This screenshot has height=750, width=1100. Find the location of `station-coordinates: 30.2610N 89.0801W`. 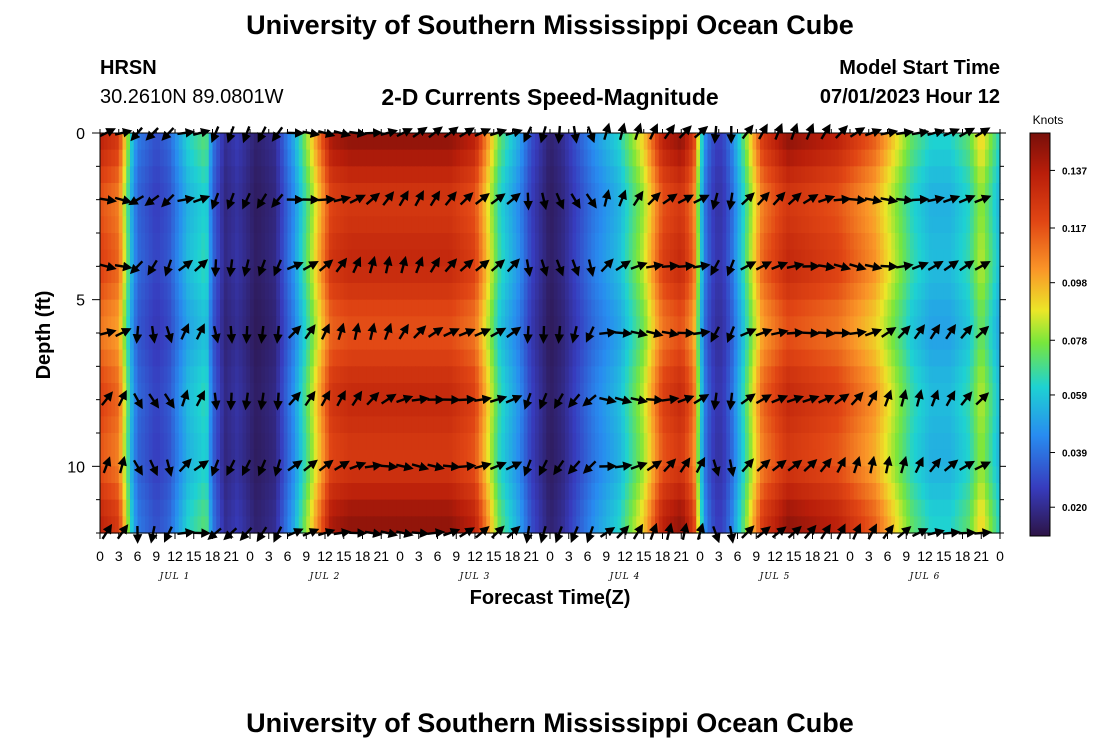

station-coordinates: 30.2610N 89.0801W is located at coordinates (192, 97).